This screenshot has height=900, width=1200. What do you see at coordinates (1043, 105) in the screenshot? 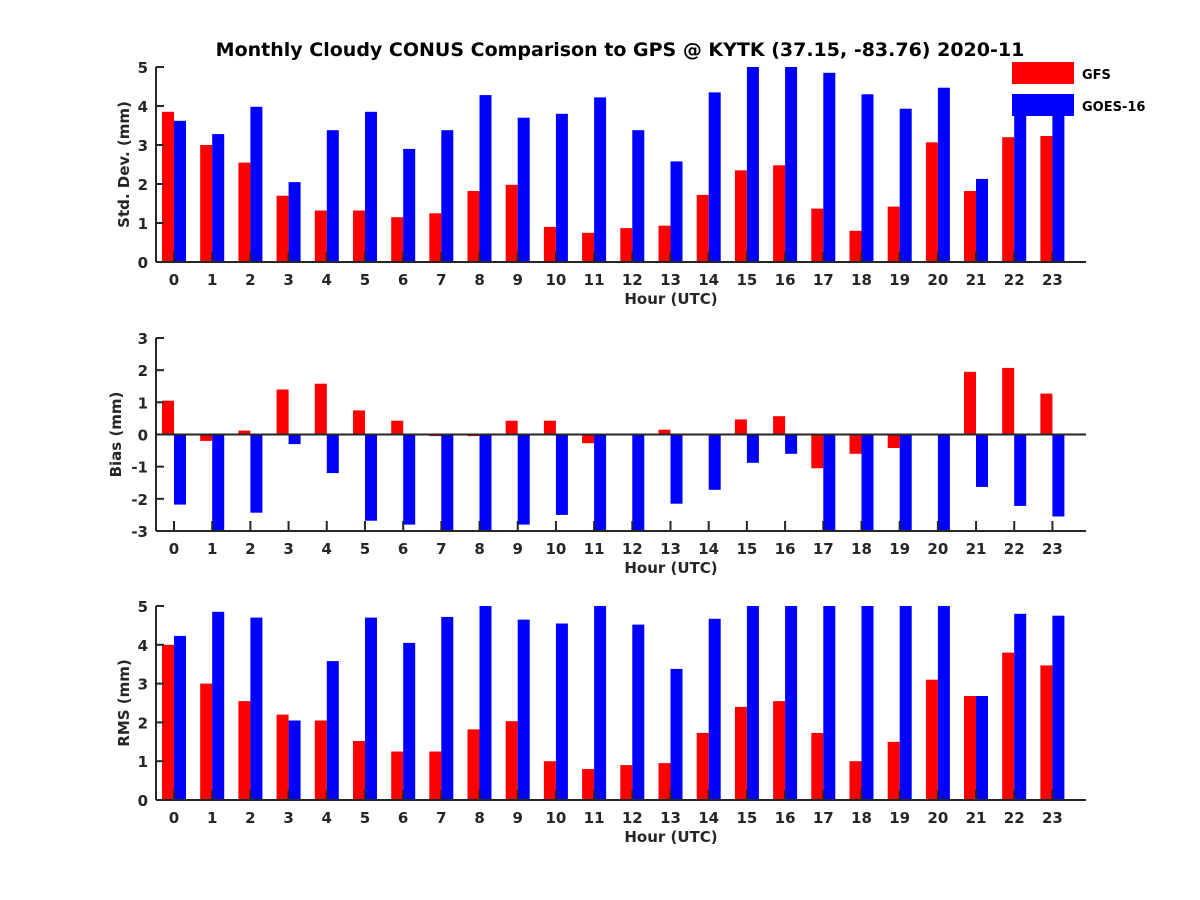
I see `legend-swatch-goes16` at bounding box center [1043, 105].